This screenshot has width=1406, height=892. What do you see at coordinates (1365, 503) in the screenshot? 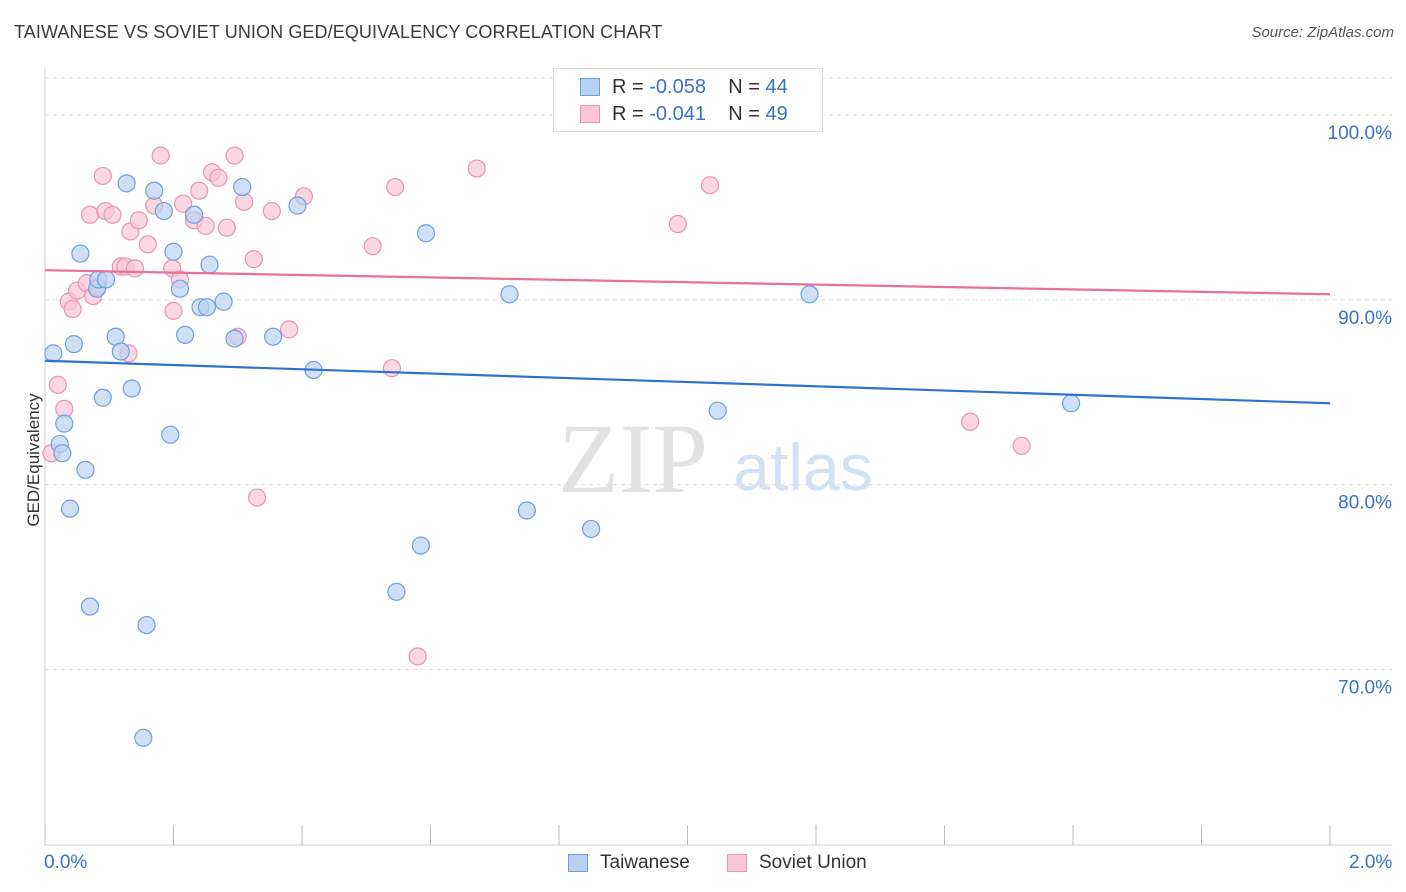
I see `y-tick-label: 80.0%` at bounding box center [1365, 503].